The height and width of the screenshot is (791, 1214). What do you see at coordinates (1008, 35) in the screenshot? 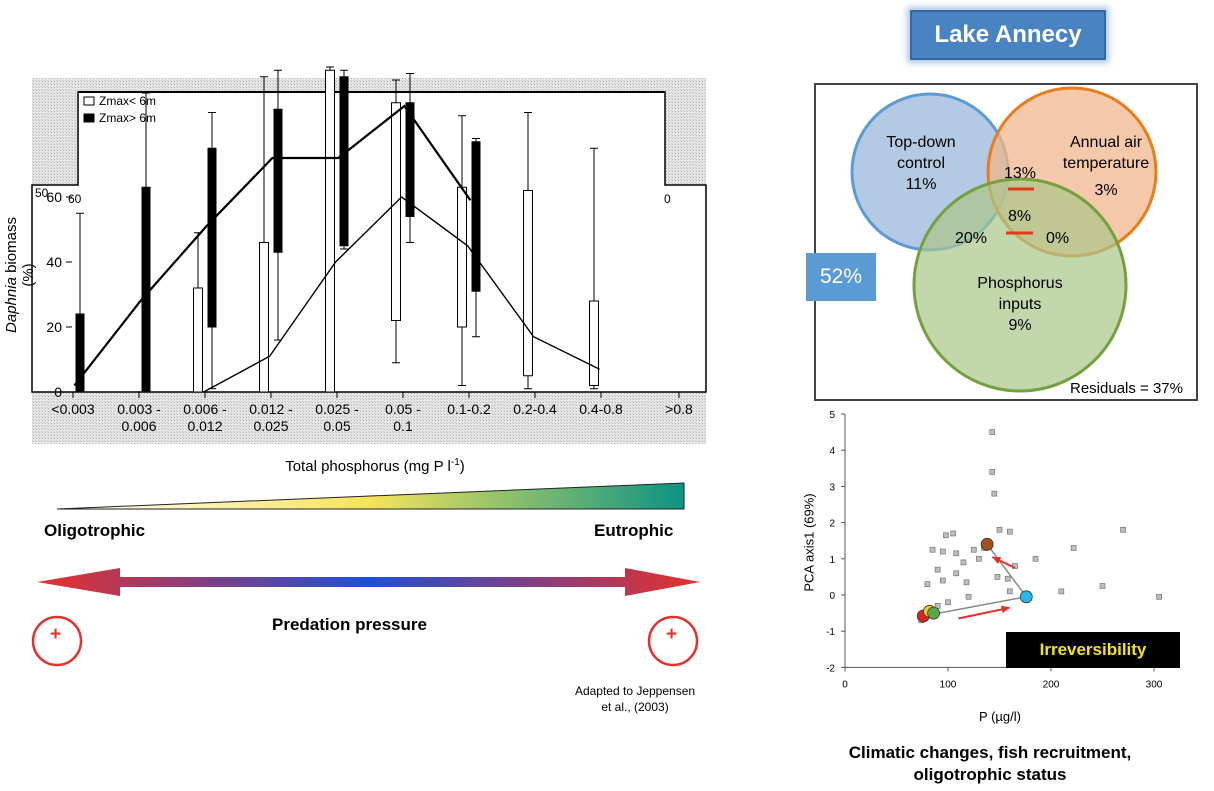
I see `lake-title: Lake Annecy` at bounding box center [1008, 35].